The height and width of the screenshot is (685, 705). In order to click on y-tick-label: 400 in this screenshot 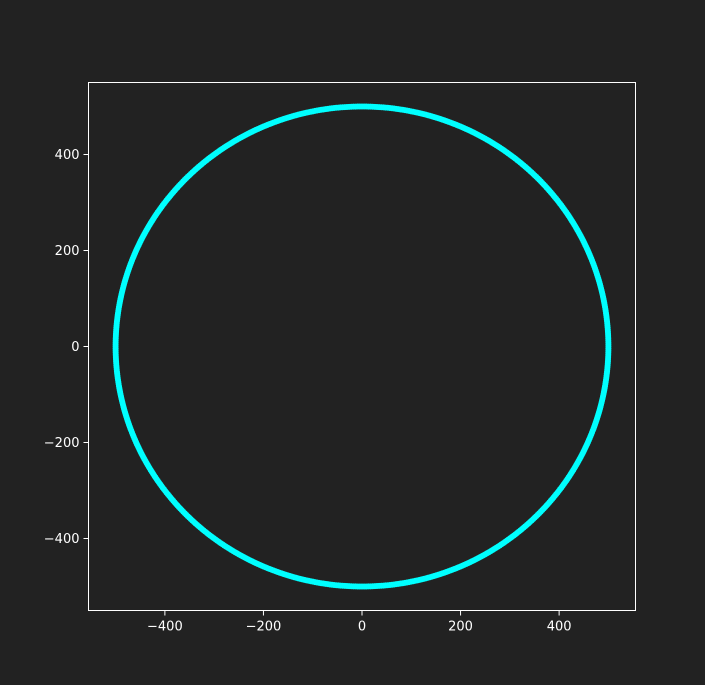, I will do `click(67, 155)`.